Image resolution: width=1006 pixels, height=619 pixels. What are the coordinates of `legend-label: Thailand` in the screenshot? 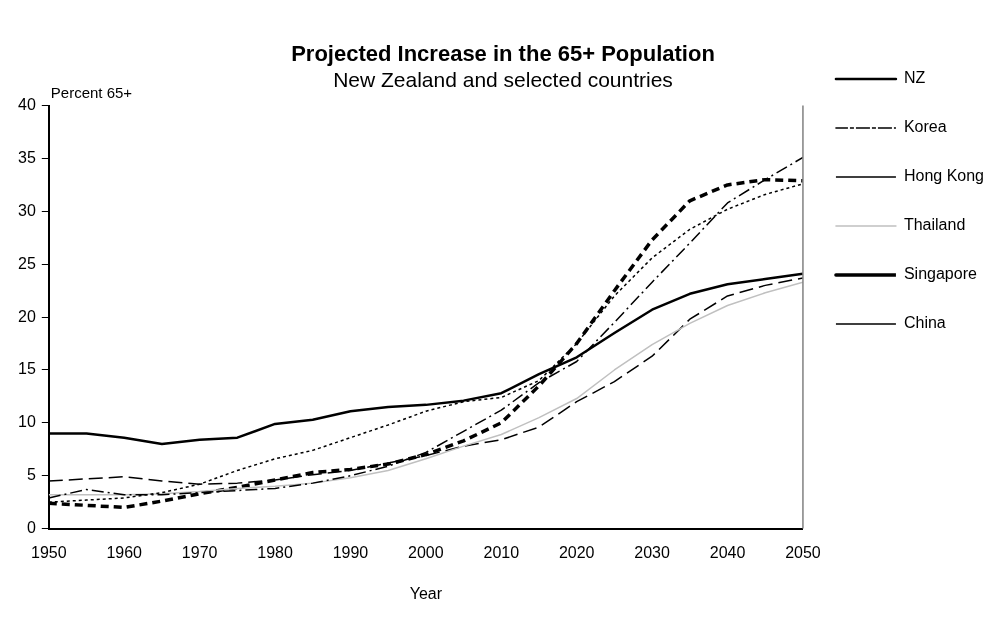 It's located at (934, 225).